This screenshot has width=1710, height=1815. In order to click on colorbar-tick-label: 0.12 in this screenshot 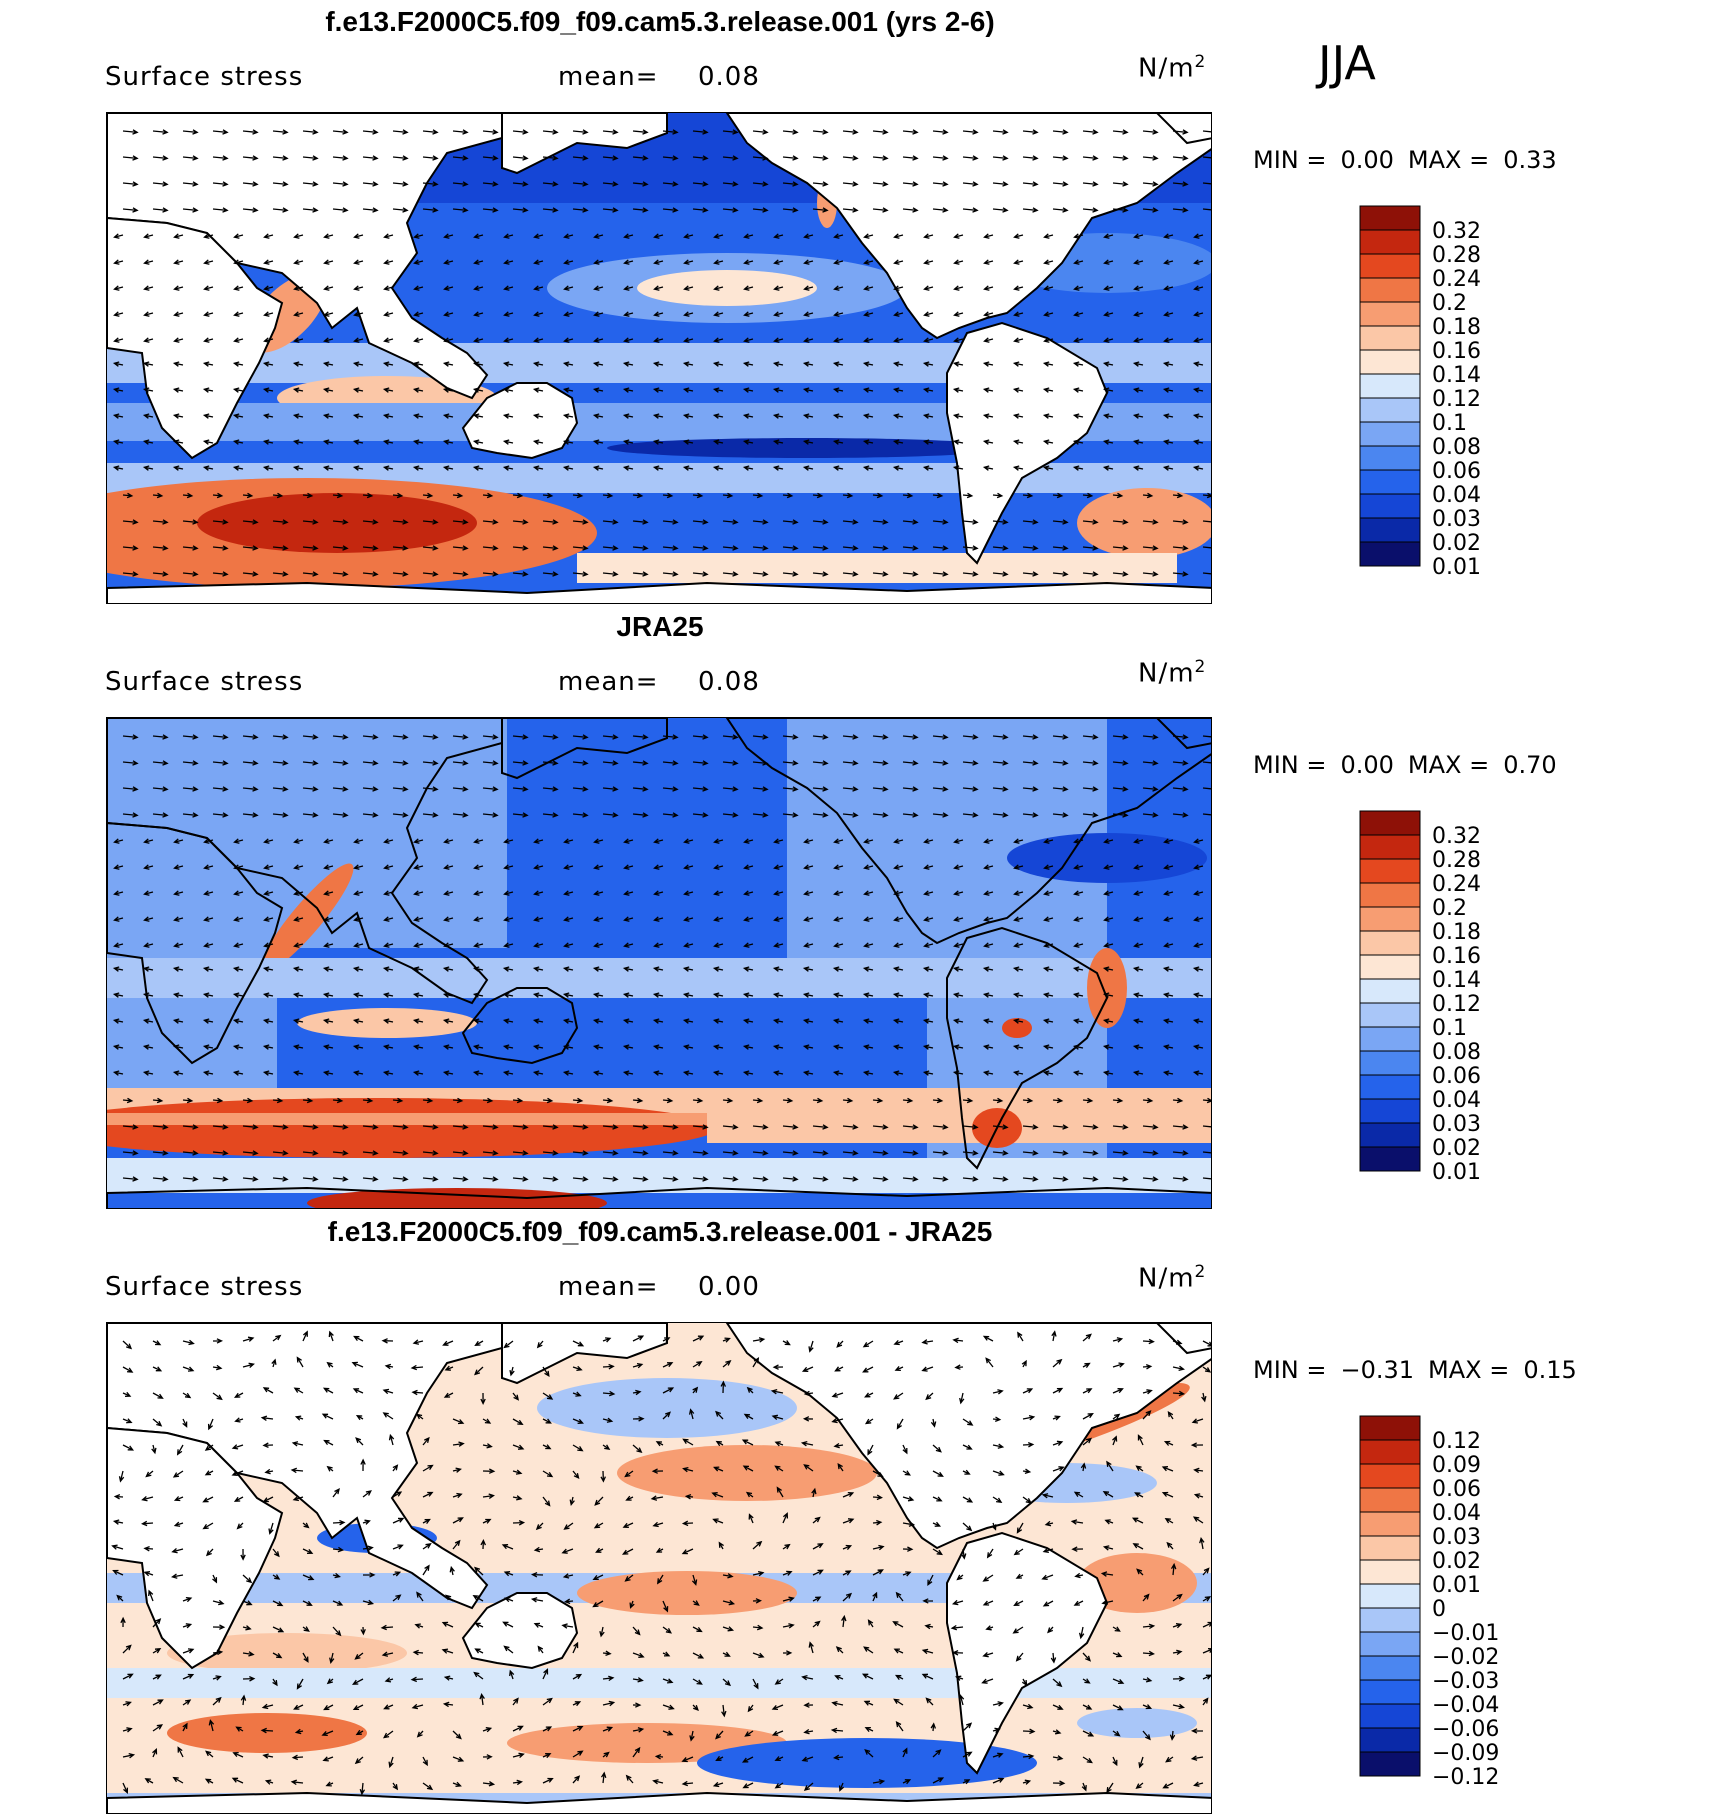, I will do `click(1456, 399)`.